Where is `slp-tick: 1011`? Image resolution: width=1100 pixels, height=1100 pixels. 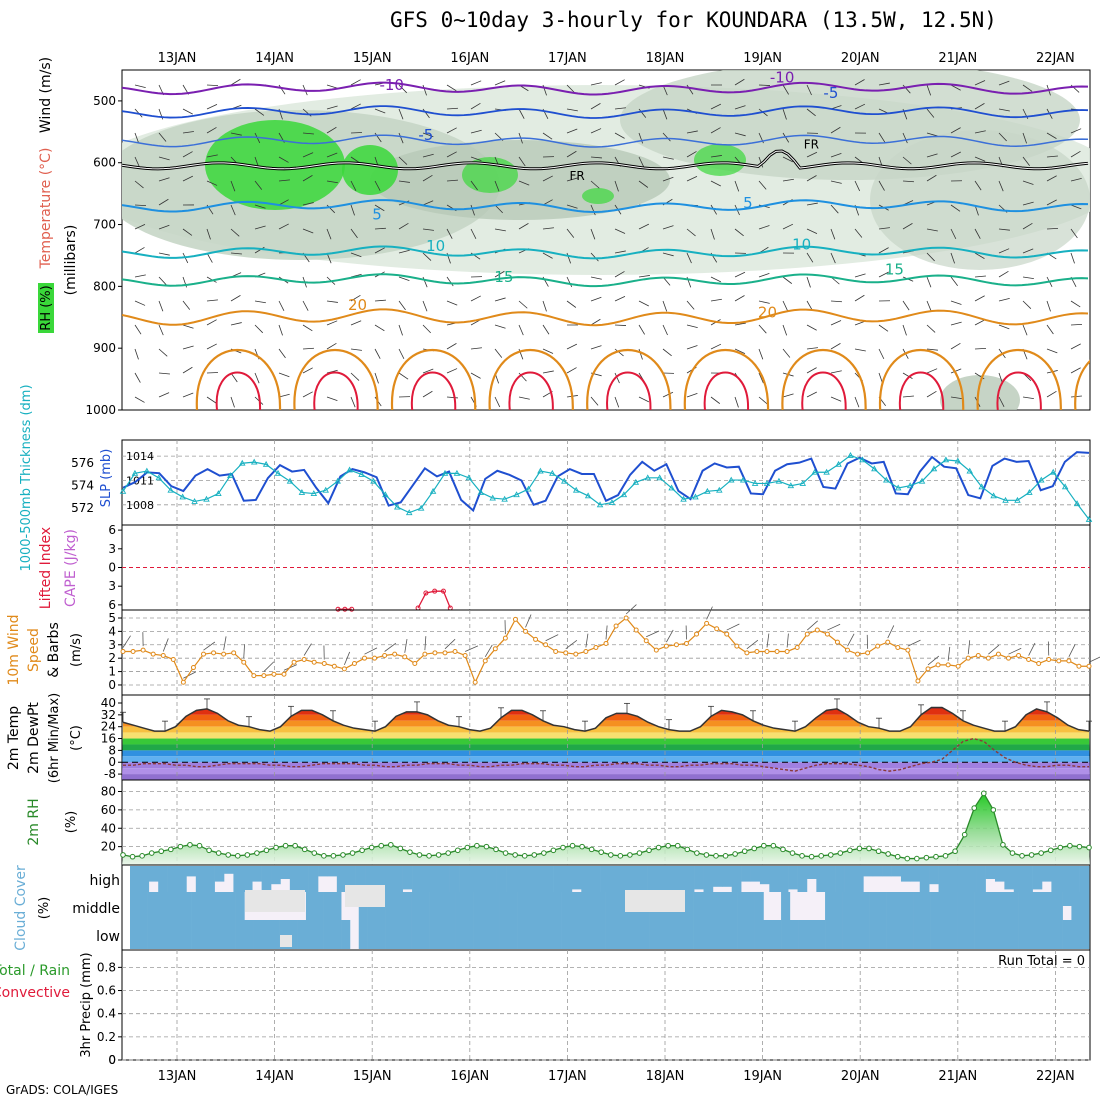
slp-tick: 1011 is located at coordinates (140, 480).